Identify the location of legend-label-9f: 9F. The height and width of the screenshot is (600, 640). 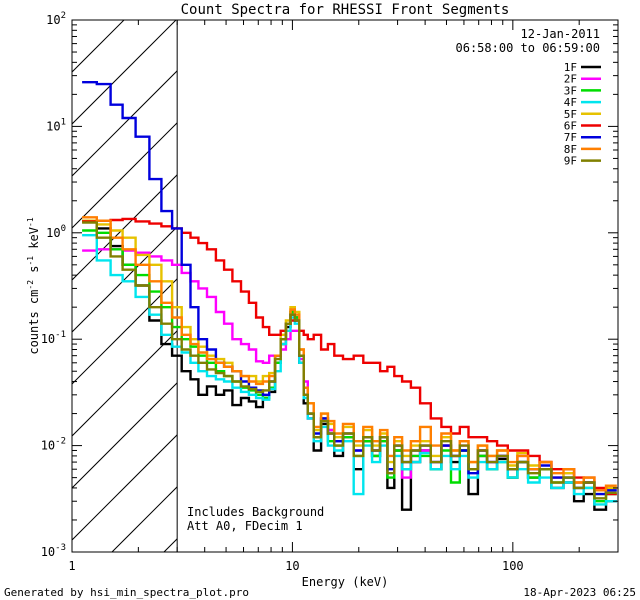
(570, 161).